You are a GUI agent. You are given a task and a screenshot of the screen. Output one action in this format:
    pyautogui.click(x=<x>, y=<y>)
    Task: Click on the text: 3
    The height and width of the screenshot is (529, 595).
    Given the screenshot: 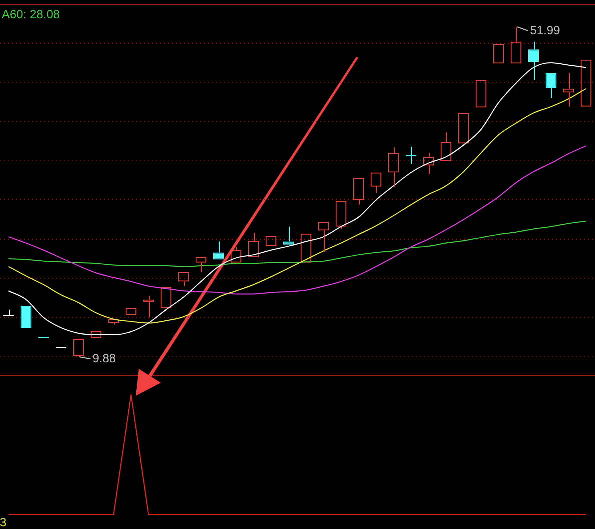 What is the action you would take?
    pyautogui.click(x=3, y=522)
    